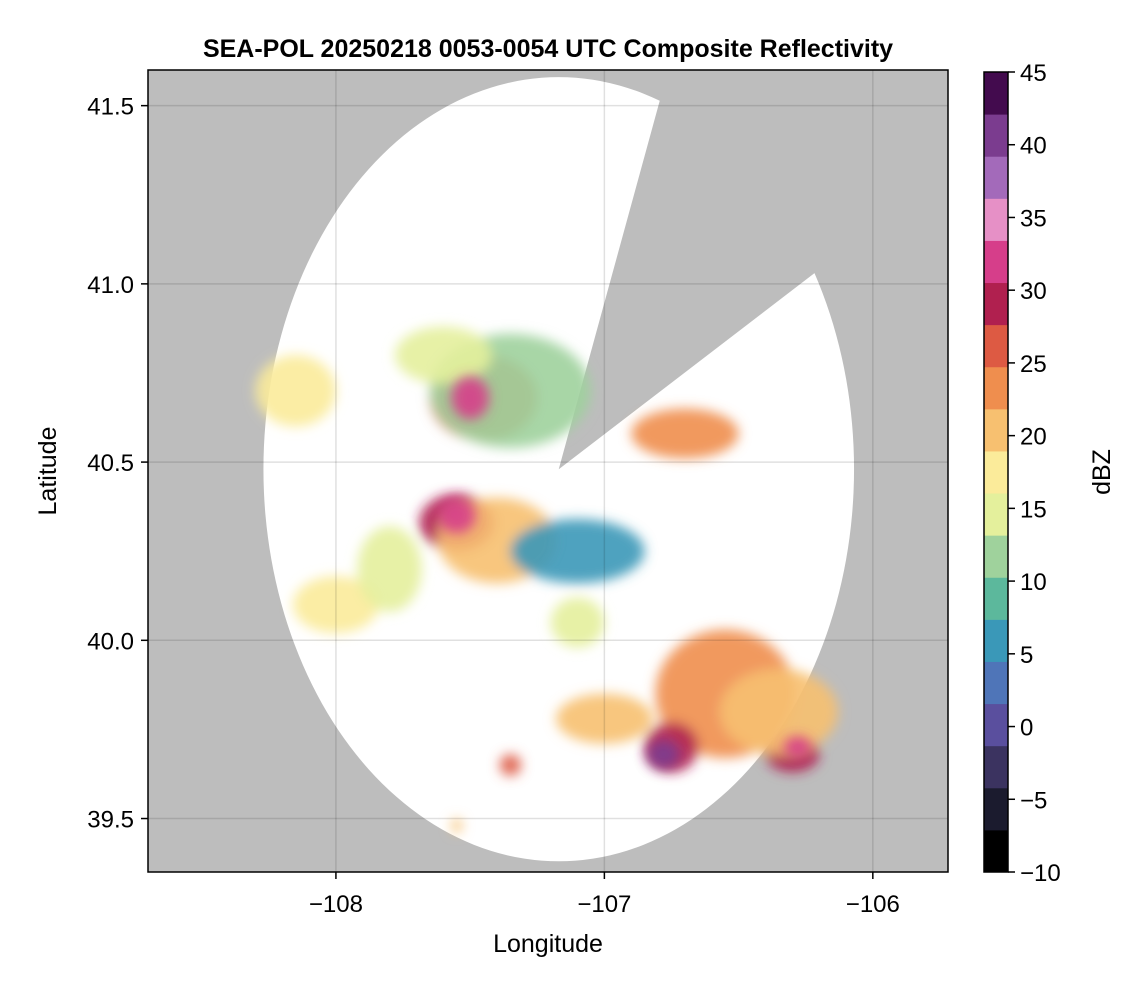 This screenshot has height=990, width=1146. I want to click on colorbar-tick-label: −5, so click(1033, 800).